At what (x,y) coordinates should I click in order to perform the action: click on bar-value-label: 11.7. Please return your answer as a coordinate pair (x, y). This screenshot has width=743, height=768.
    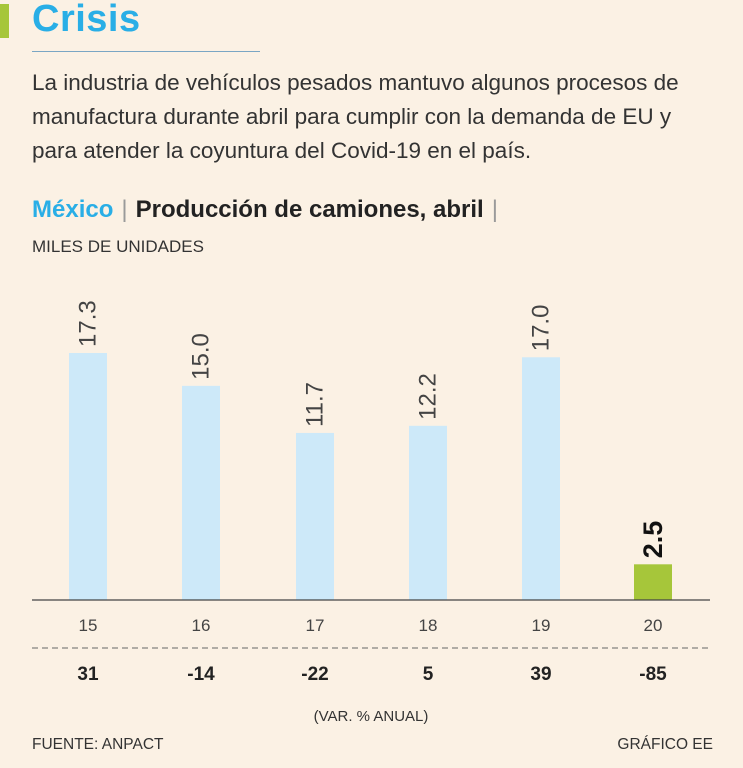
    Looking at the image, I should click on (315, 404).